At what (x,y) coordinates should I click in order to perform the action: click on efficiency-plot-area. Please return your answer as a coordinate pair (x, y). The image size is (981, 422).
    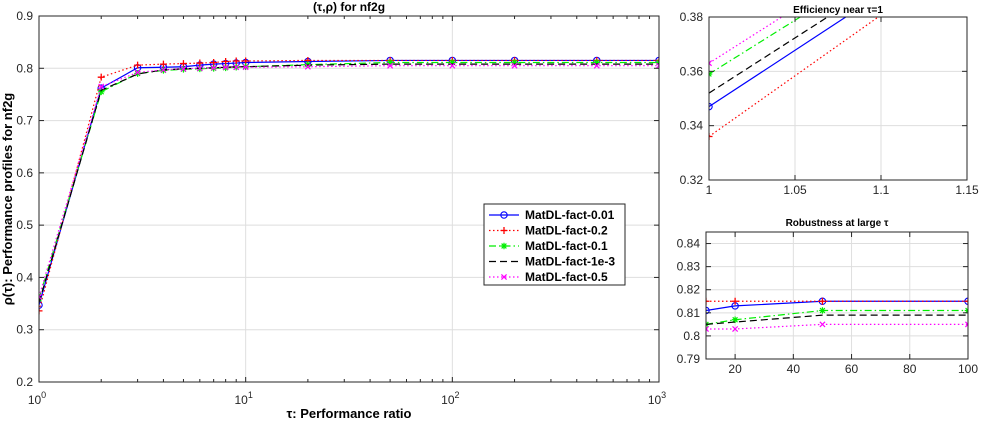
    Looking at the image, I should click on (838, 98).